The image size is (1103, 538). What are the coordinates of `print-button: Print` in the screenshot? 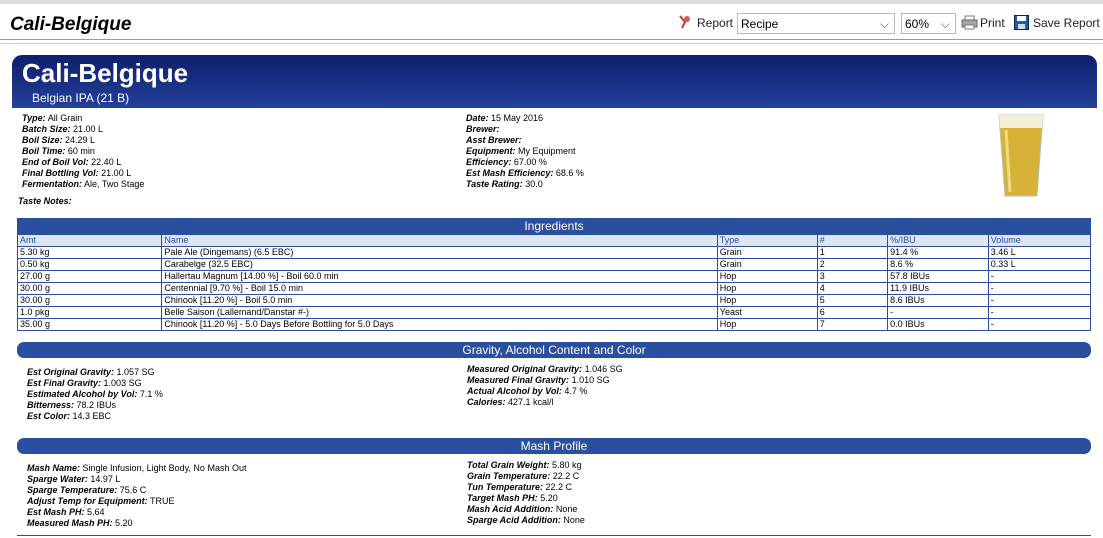 It's located at (992, 23).